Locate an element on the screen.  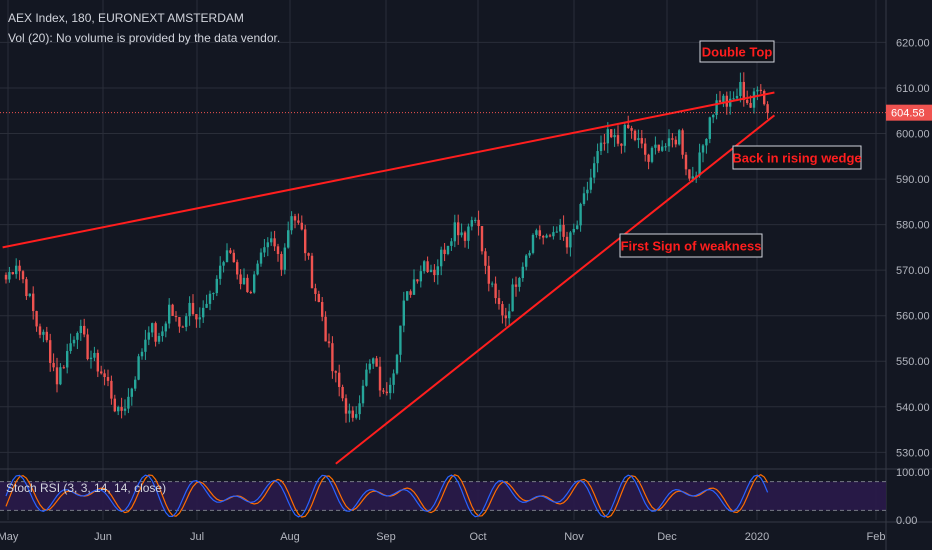
x-tick-label: Dec is located at coordinates (667, 537).